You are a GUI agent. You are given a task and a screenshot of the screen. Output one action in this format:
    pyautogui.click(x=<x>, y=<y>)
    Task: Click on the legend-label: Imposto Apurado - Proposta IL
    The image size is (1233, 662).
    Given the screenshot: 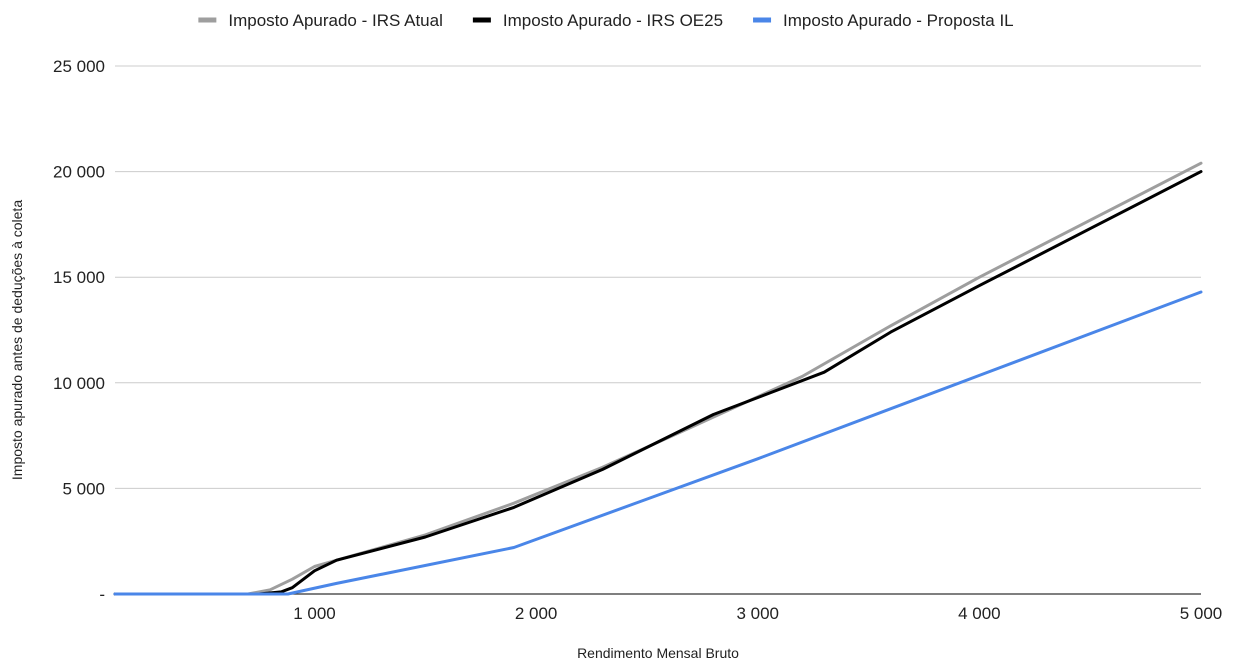 What is the action you would take?
    pyautogui.click(x=898, y=20)
    